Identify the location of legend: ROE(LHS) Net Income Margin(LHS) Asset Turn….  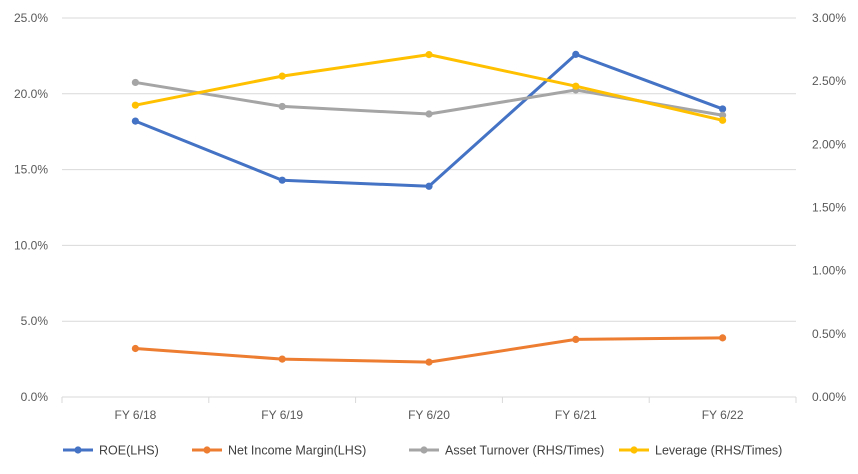
(422, 451).